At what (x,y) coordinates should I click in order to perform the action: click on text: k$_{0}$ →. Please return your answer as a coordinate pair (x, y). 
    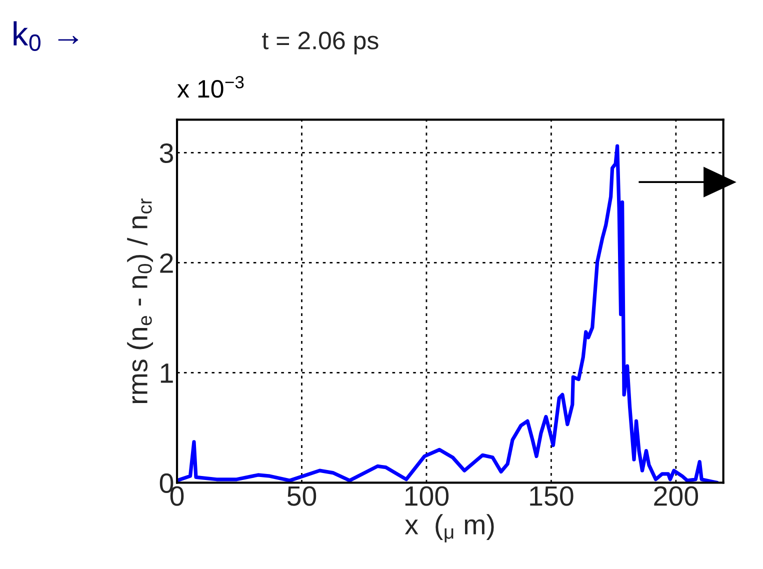
    Looking at the image, I should click on (46, 36).